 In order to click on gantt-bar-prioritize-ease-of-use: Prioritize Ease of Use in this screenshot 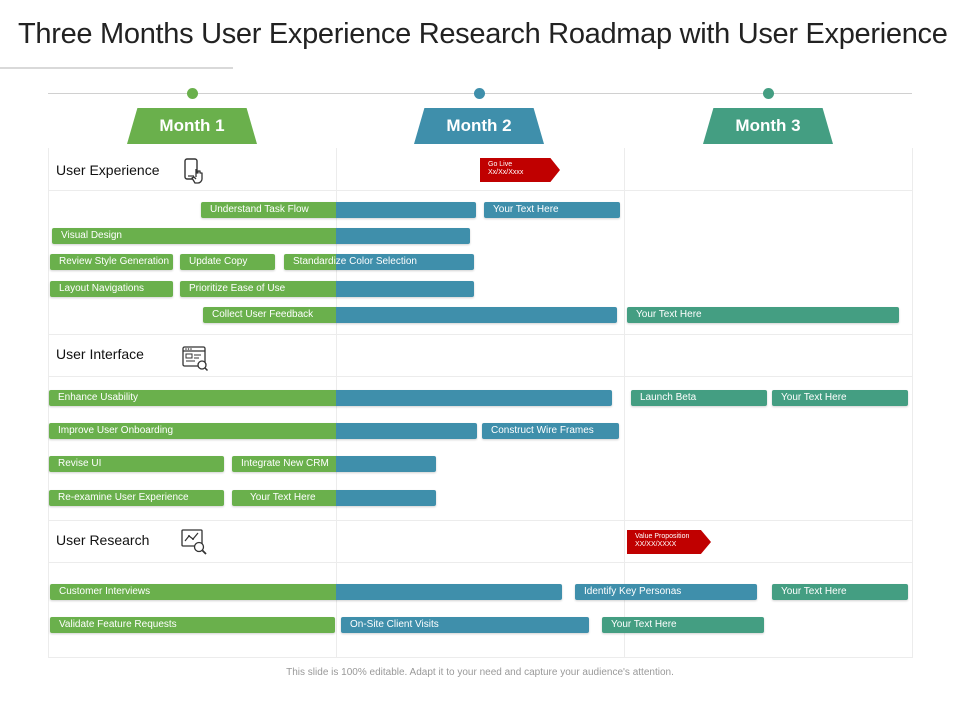, I will do `click(327, 289)`.